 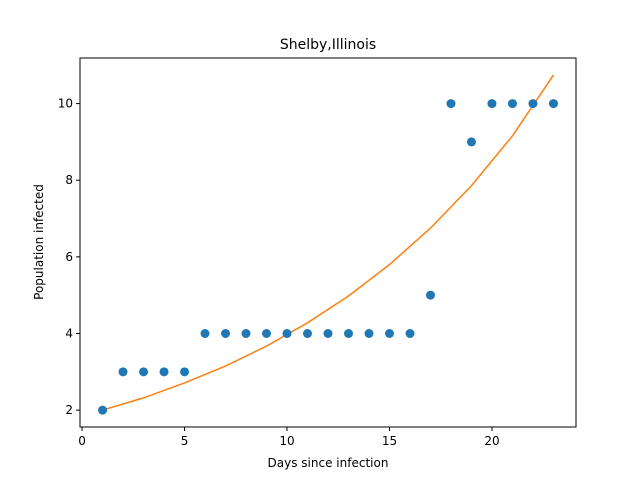 What do you see at coordinates (328, 45) in the screenshot?
I see `chart-title: Shelby,Illinois` at bounding box center [328, 45].